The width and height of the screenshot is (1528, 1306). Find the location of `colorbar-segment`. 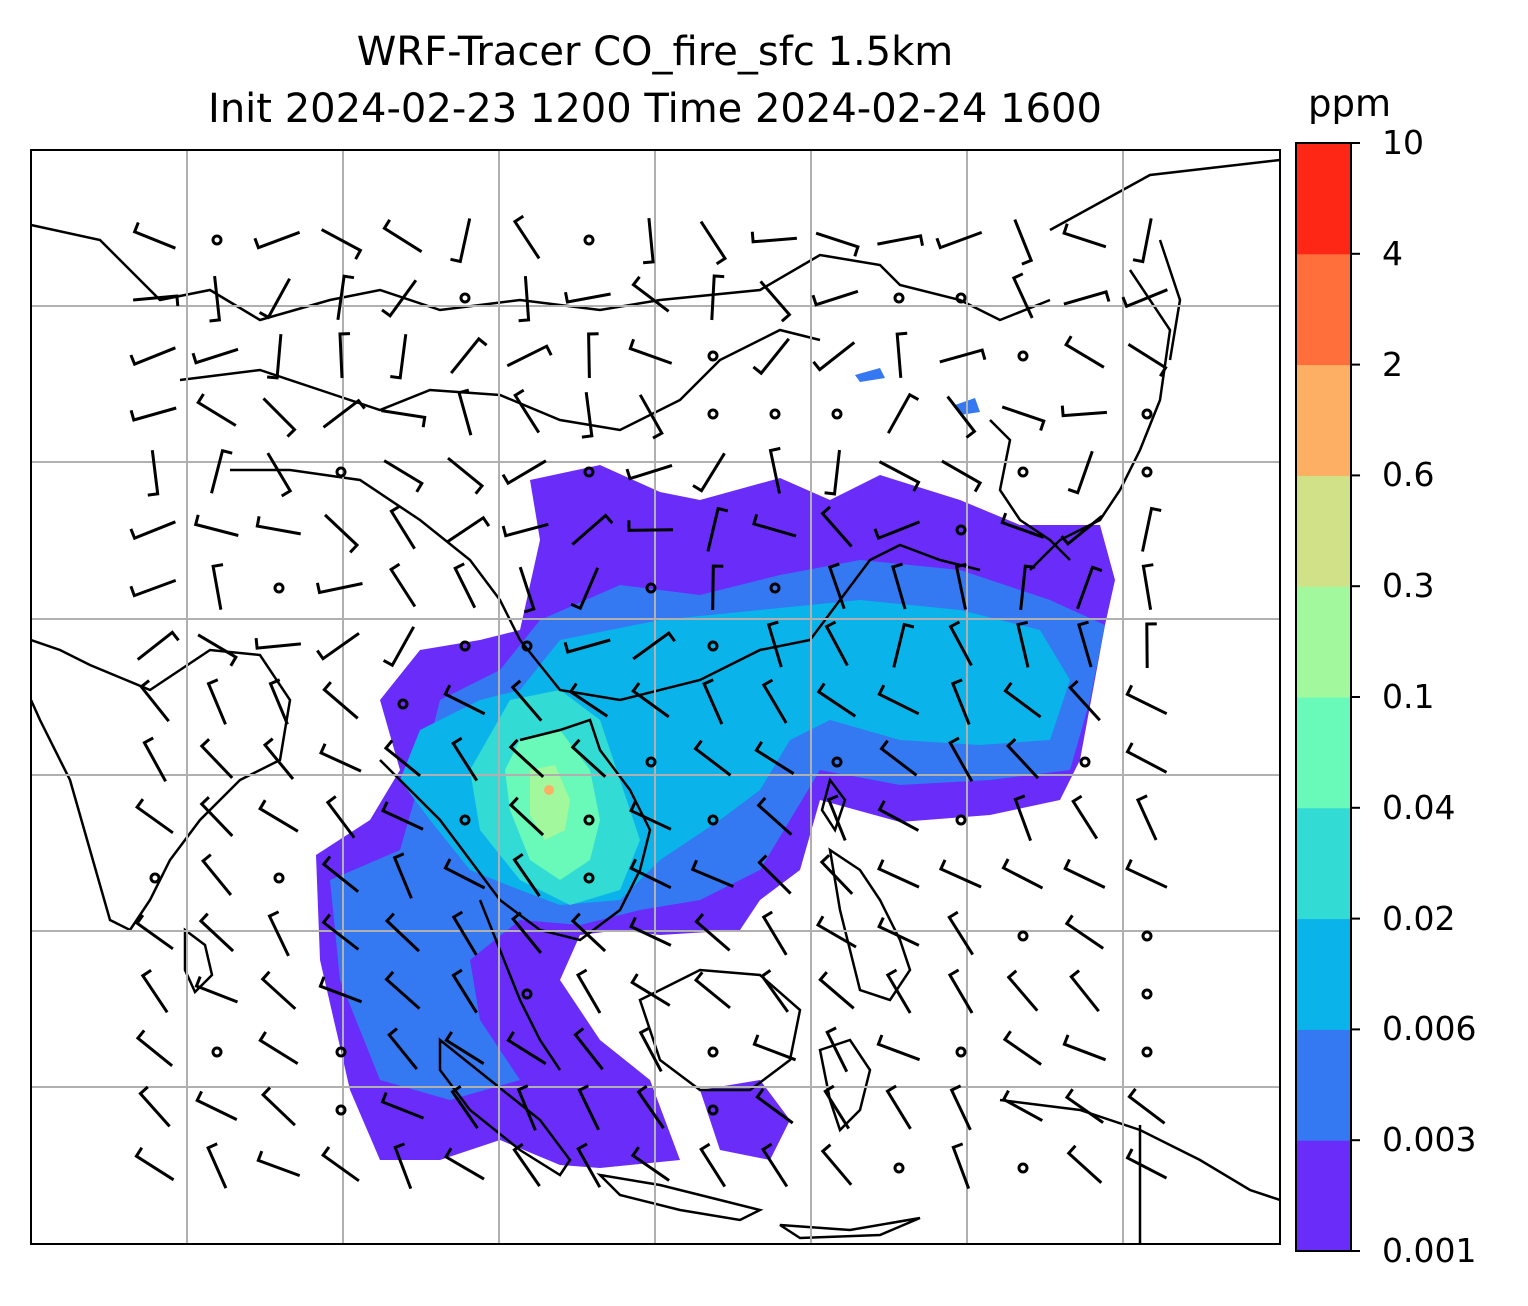

colorbar-segment is located at coordinates (1323, 1196).